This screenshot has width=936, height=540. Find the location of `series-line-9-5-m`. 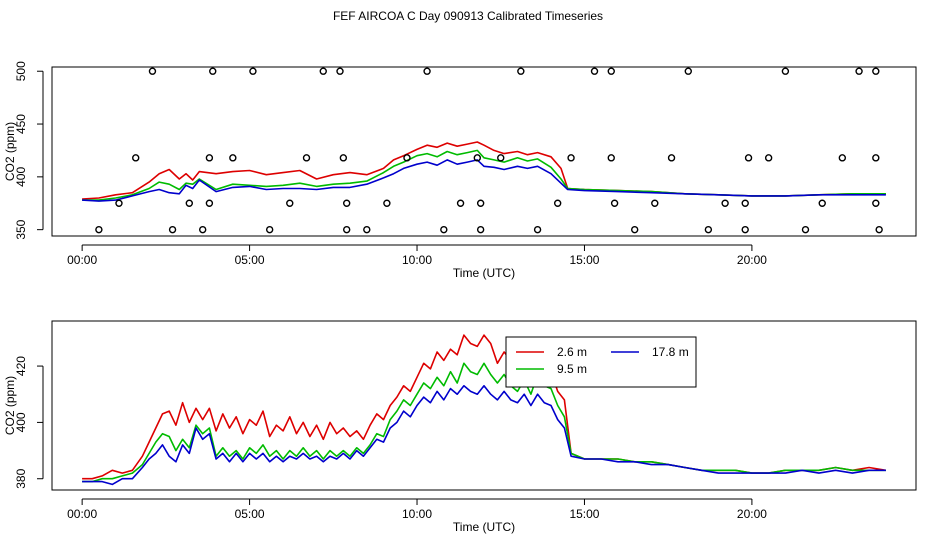

series-line-9-5-m is located at coordinates (484, 175).